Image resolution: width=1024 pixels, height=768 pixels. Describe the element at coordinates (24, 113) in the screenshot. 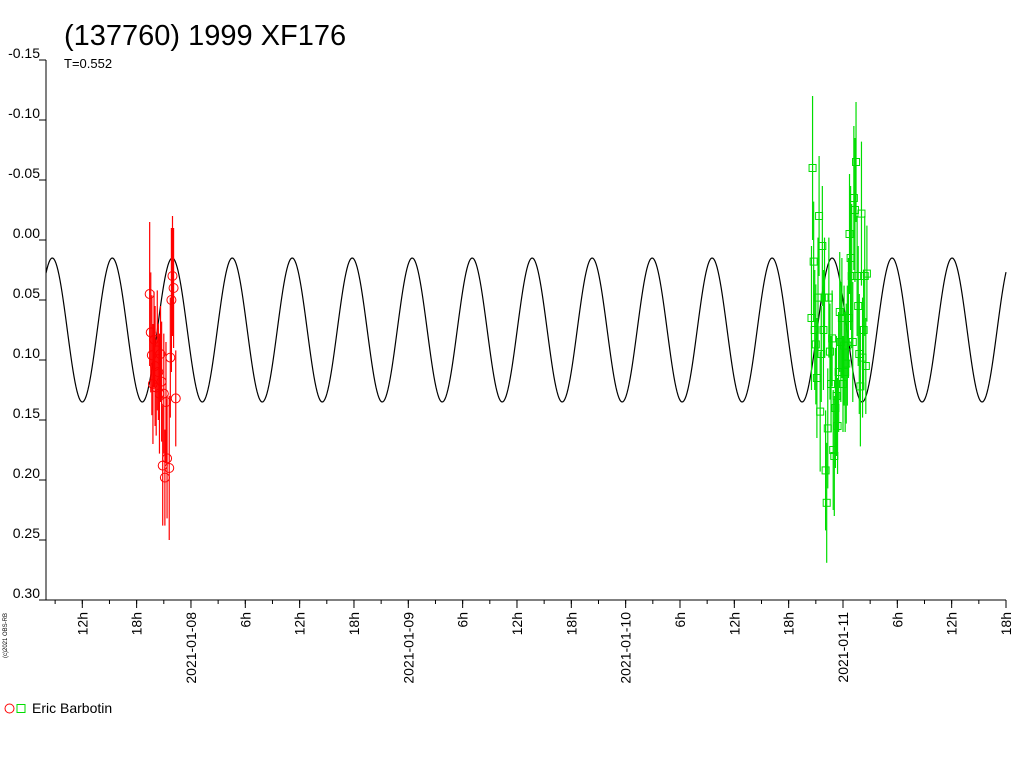

I see `y-tick-label: -0.10` at that location.